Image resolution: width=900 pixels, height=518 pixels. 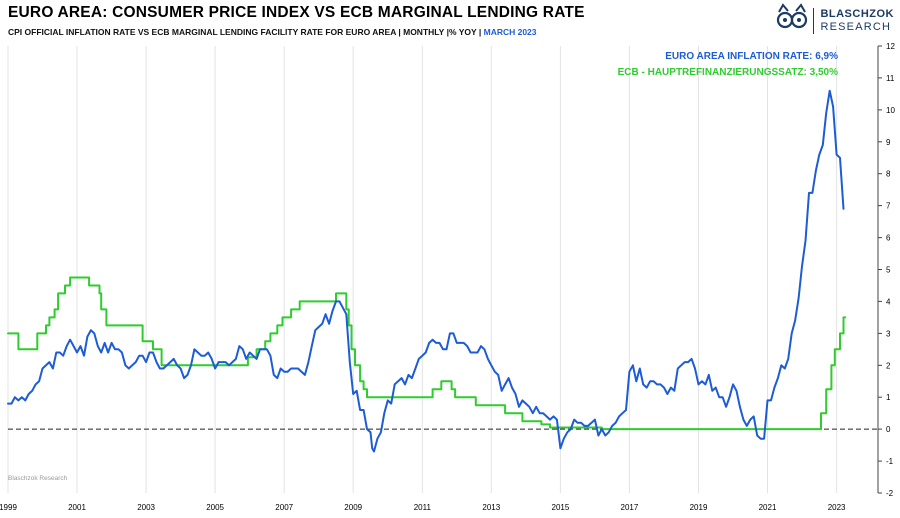 What do you see at coordinates (727, 72) in the screenshot?
I see `legend-ecb-rate: ECB - HAUPTREFINANZIERUNGSSATZ: 3,50%` at bounding box center [727, 72].